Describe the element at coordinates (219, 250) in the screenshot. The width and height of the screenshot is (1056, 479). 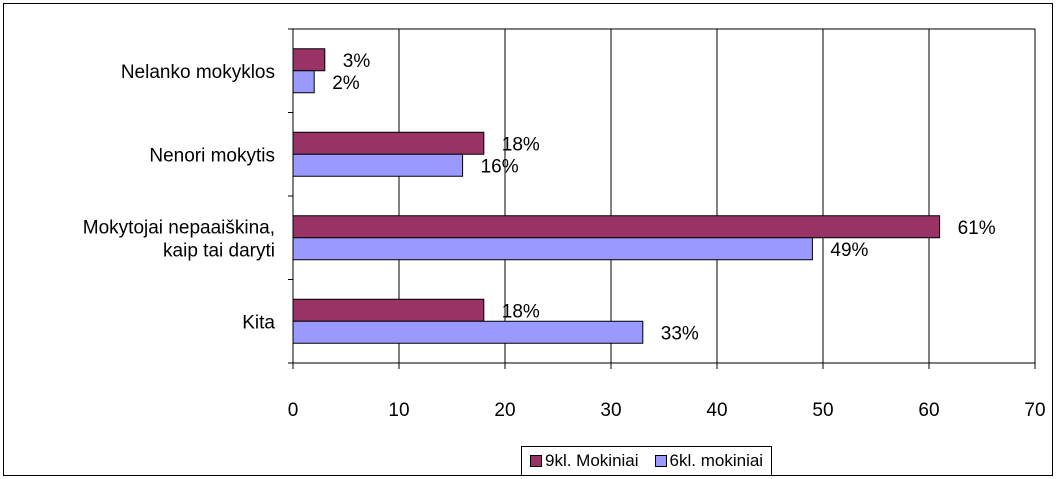
I see `category-label: kaip tai daryti` at that location.